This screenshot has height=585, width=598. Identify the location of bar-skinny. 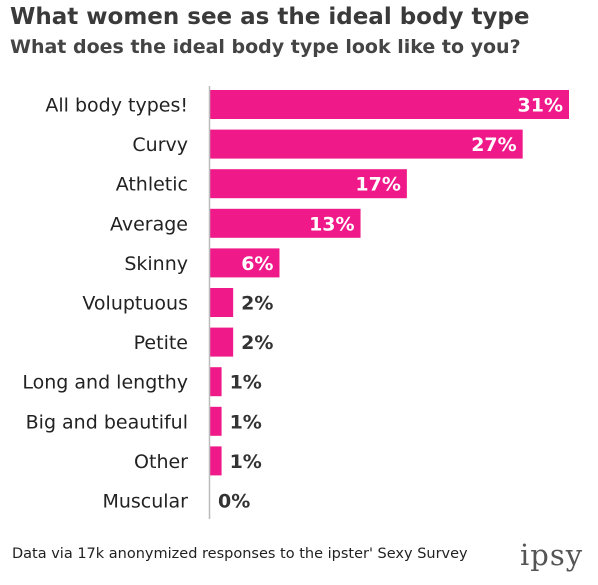
(245, 263).